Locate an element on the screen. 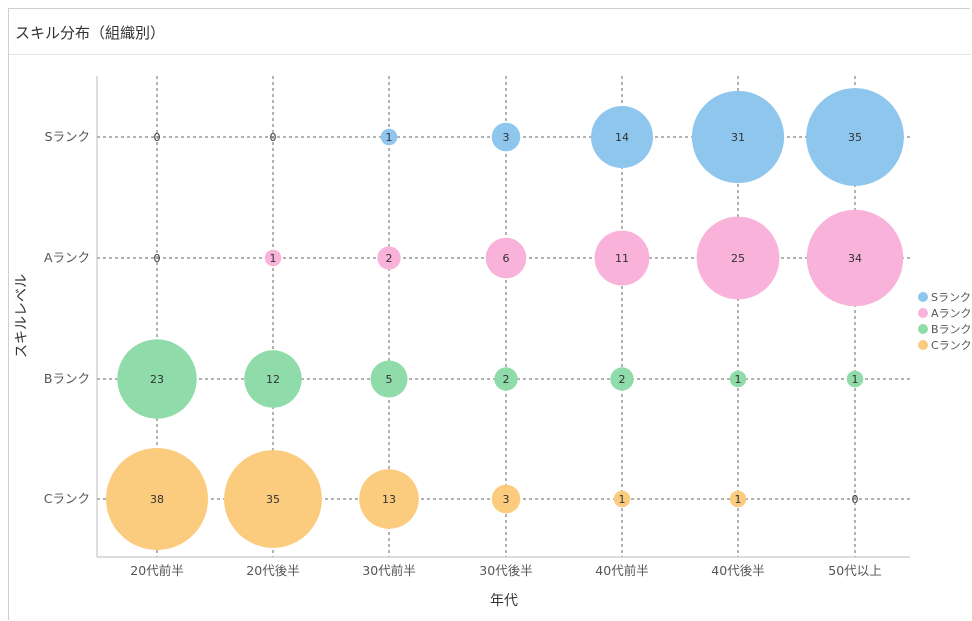 The height and width of the screenshot is (621, 972). bubble-value-label: 23 is located at coordinates (157, 379).